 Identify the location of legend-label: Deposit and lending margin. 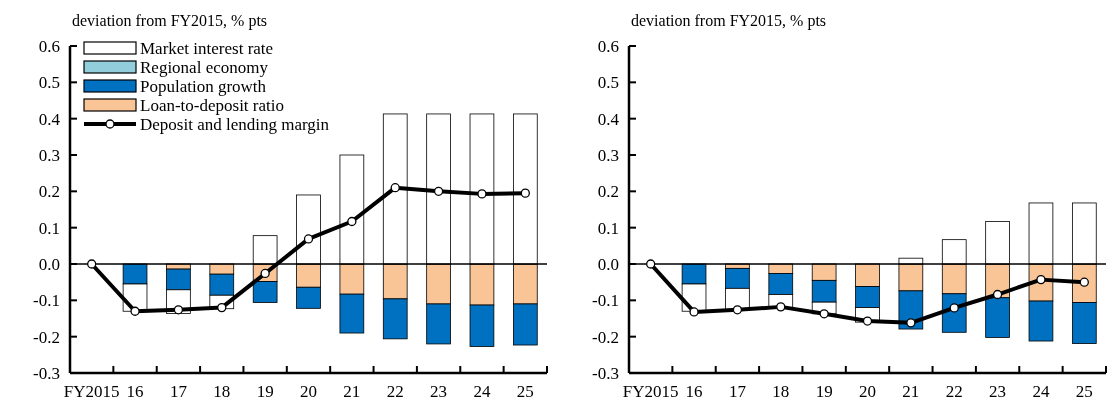
(235, 124).